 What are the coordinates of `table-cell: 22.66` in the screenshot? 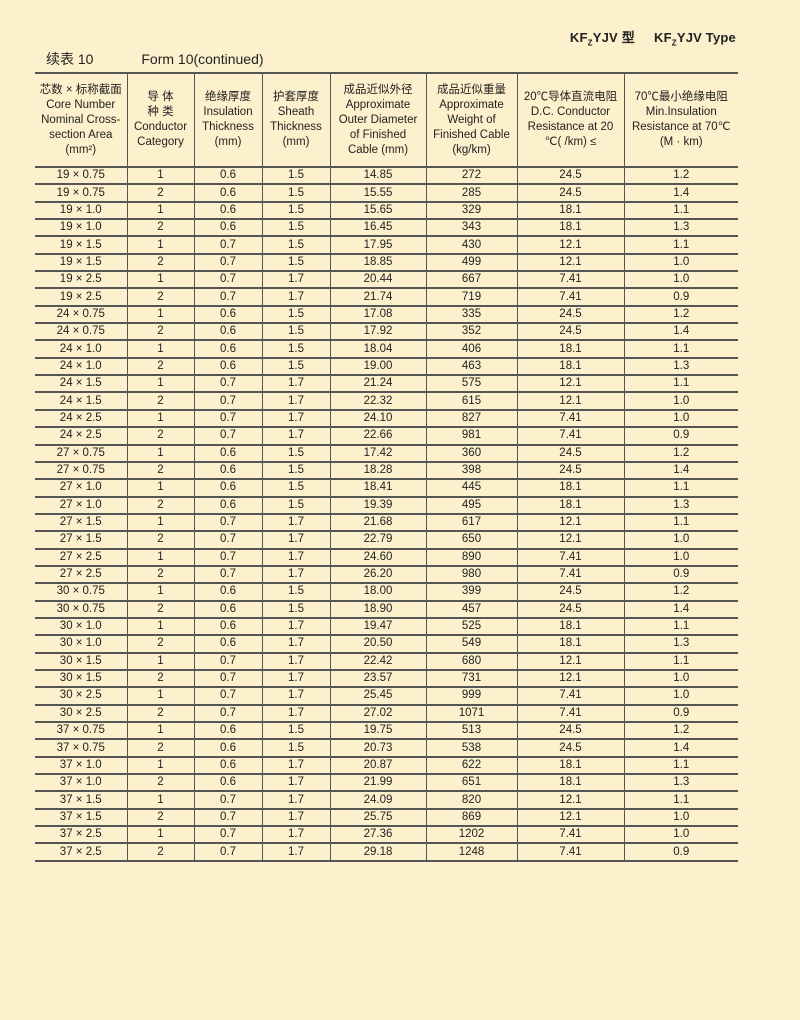 It's located at (377, 436).